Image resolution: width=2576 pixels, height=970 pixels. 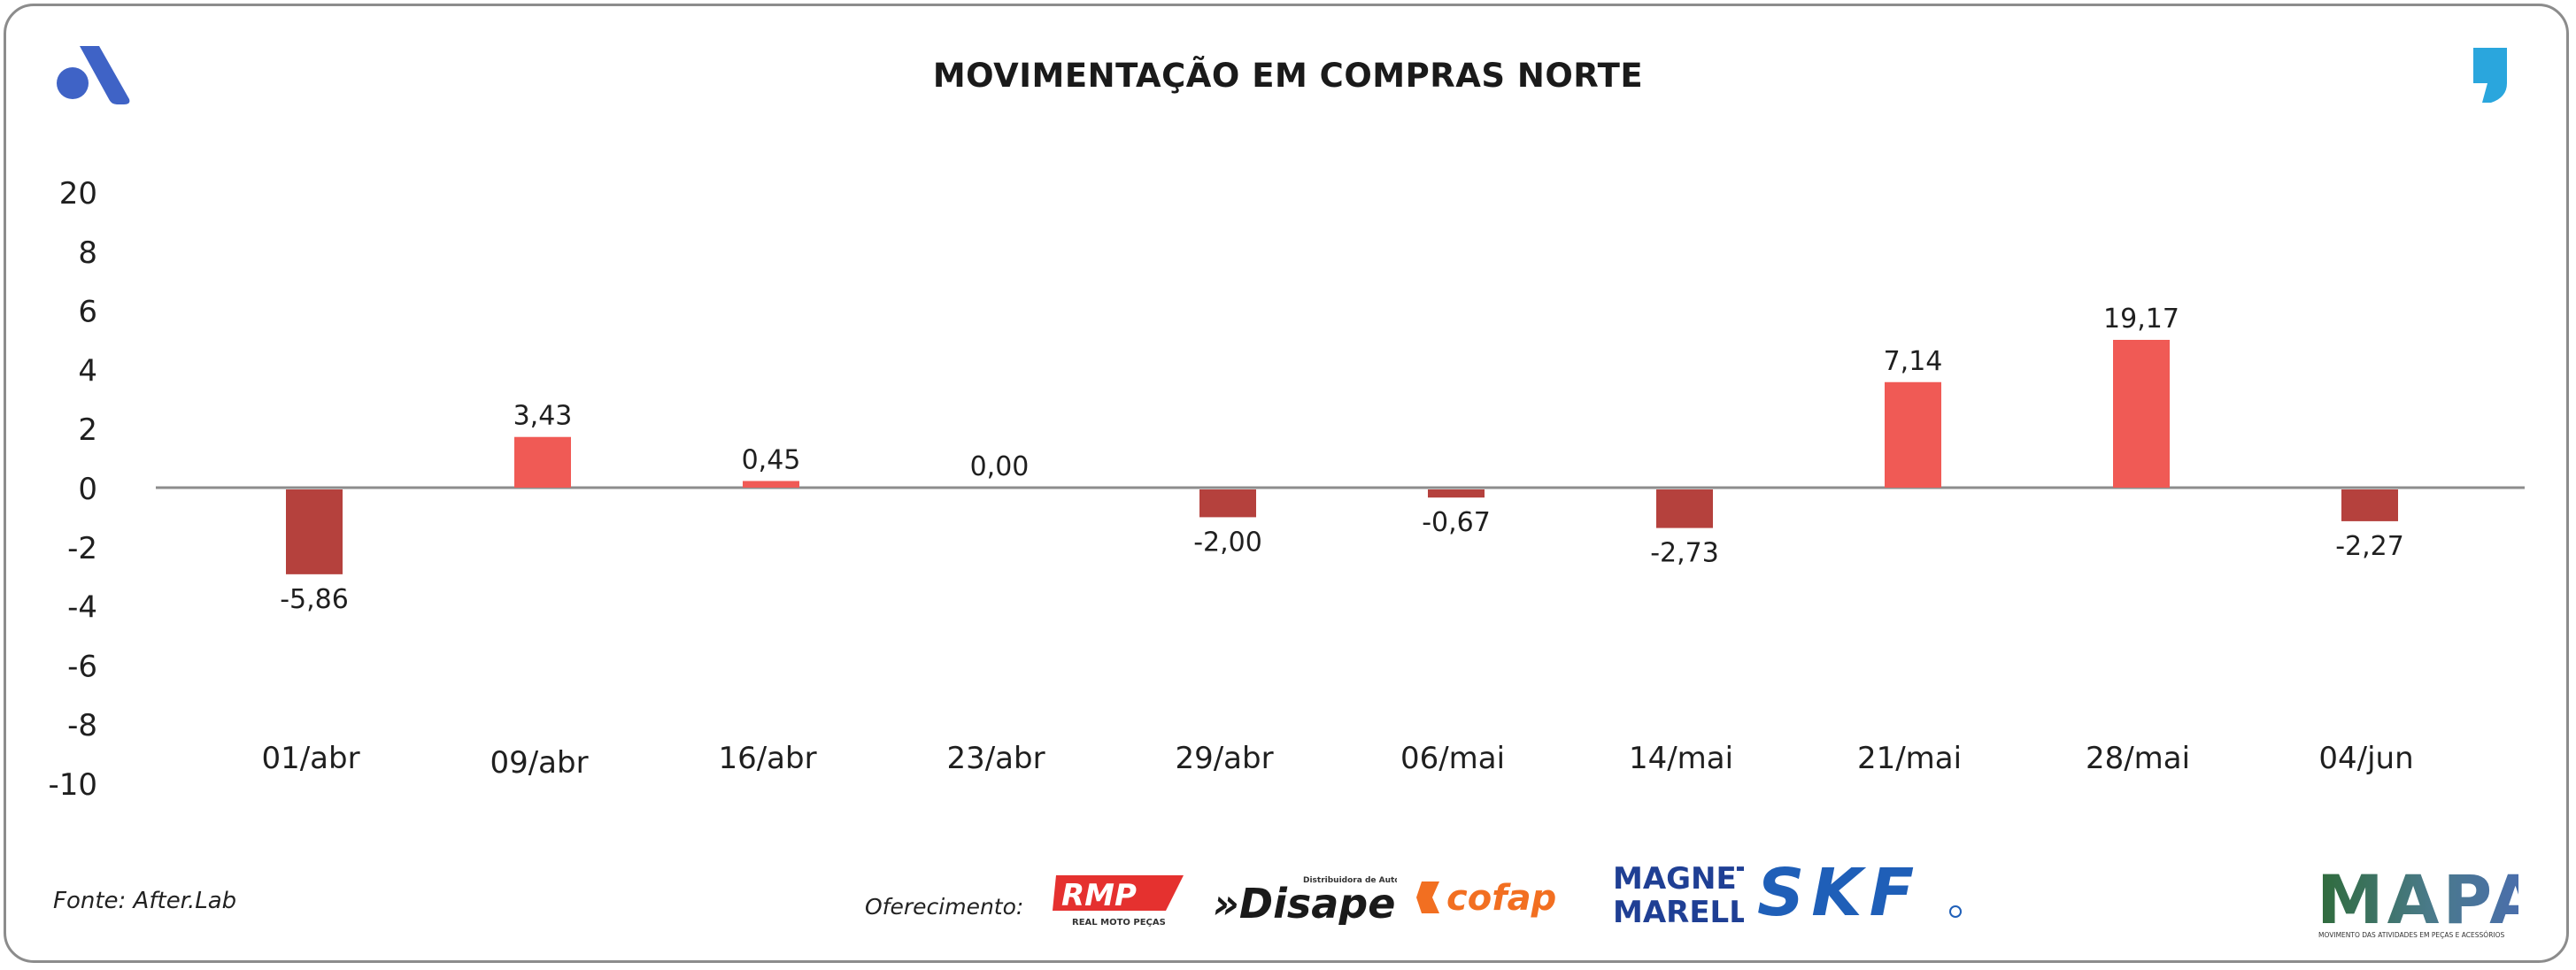 I want to click on data-label: -5,86, so click(x=314, y=599).